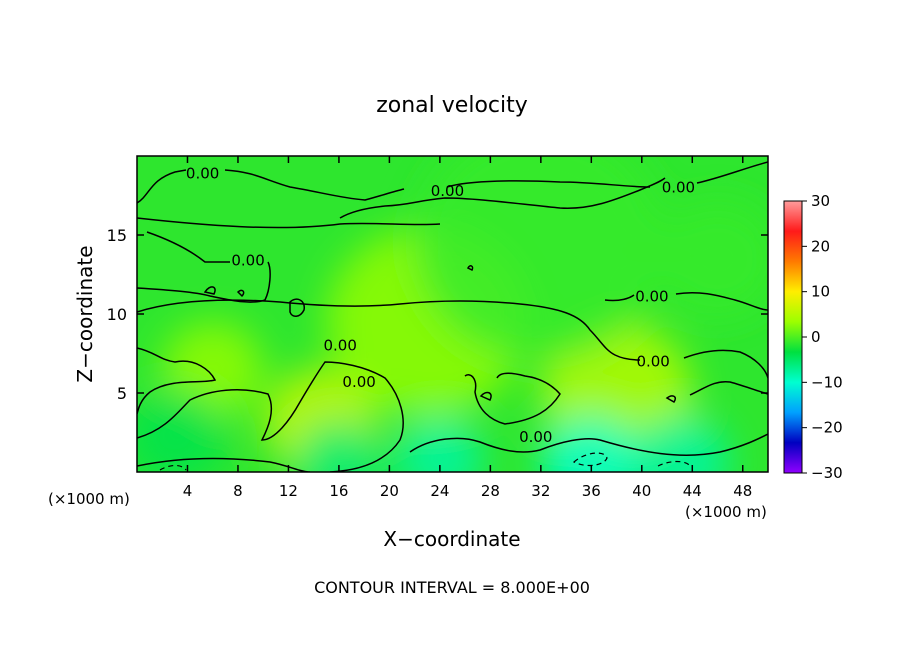 The height and width of the screenshot is (654, 904). What do you see at coordinates (827, 428) in the screenshot?
I see `colorbar-tick-label: −20` at bounding box center [827, 428].